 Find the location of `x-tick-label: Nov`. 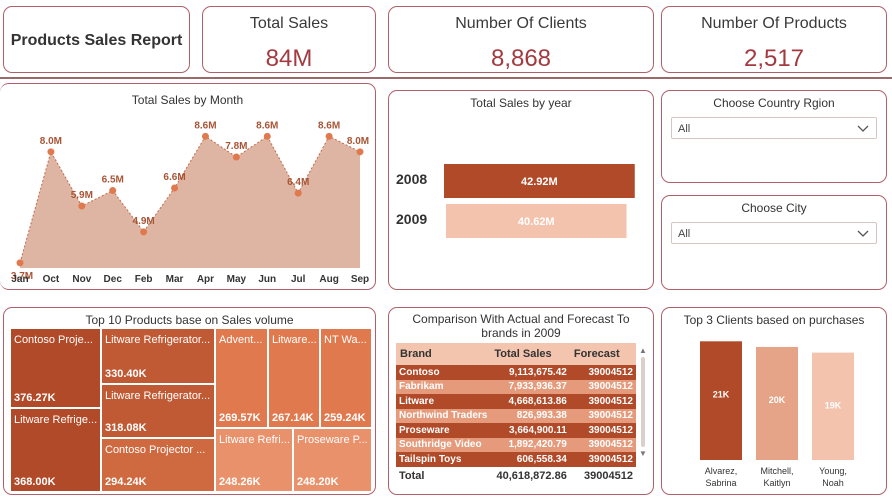

x-tick-label: Nov is located at coordinates (81, 279).